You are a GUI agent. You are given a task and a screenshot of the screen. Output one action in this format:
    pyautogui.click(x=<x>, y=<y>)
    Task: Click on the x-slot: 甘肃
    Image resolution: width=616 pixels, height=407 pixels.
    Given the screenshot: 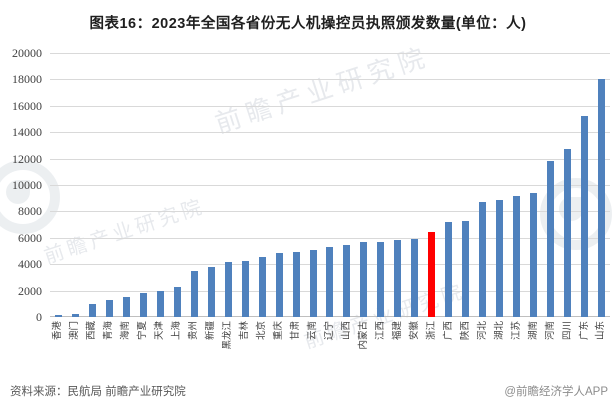 What is the action you would take?
    pyautogui.click(x=296, y=347)
    